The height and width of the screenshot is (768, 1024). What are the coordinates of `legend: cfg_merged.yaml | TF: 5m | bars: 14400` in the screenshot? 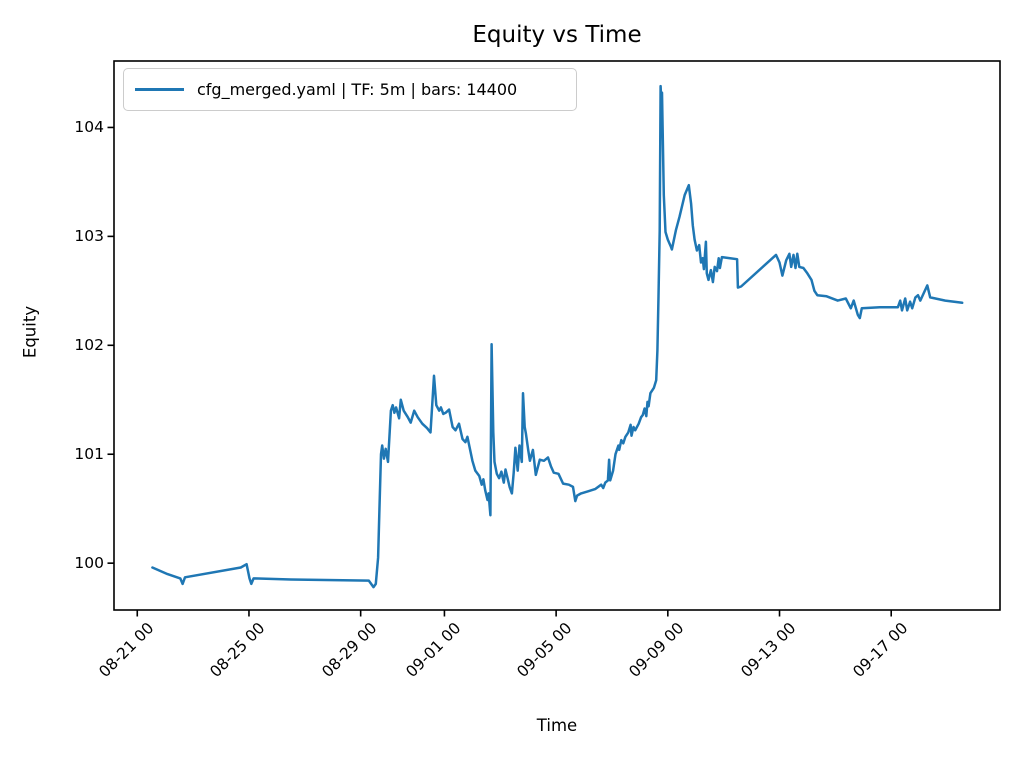 It's located at (350, 89).